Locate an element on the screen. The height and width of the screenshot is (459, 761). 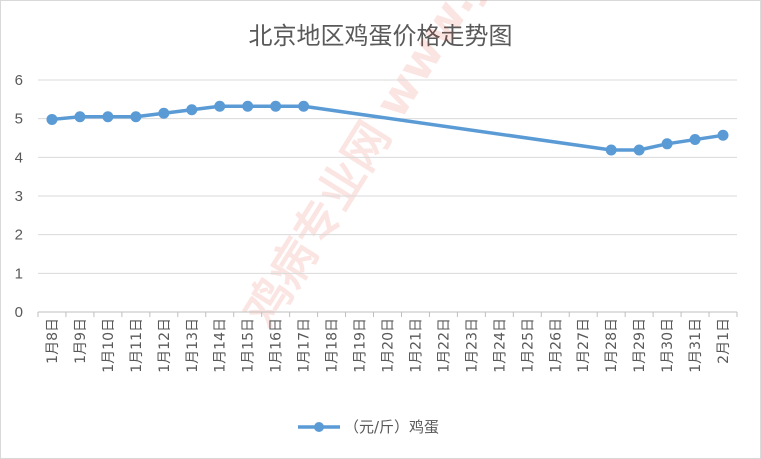
x-tick-label: 1月24日 is located at coordinates (500, 345).